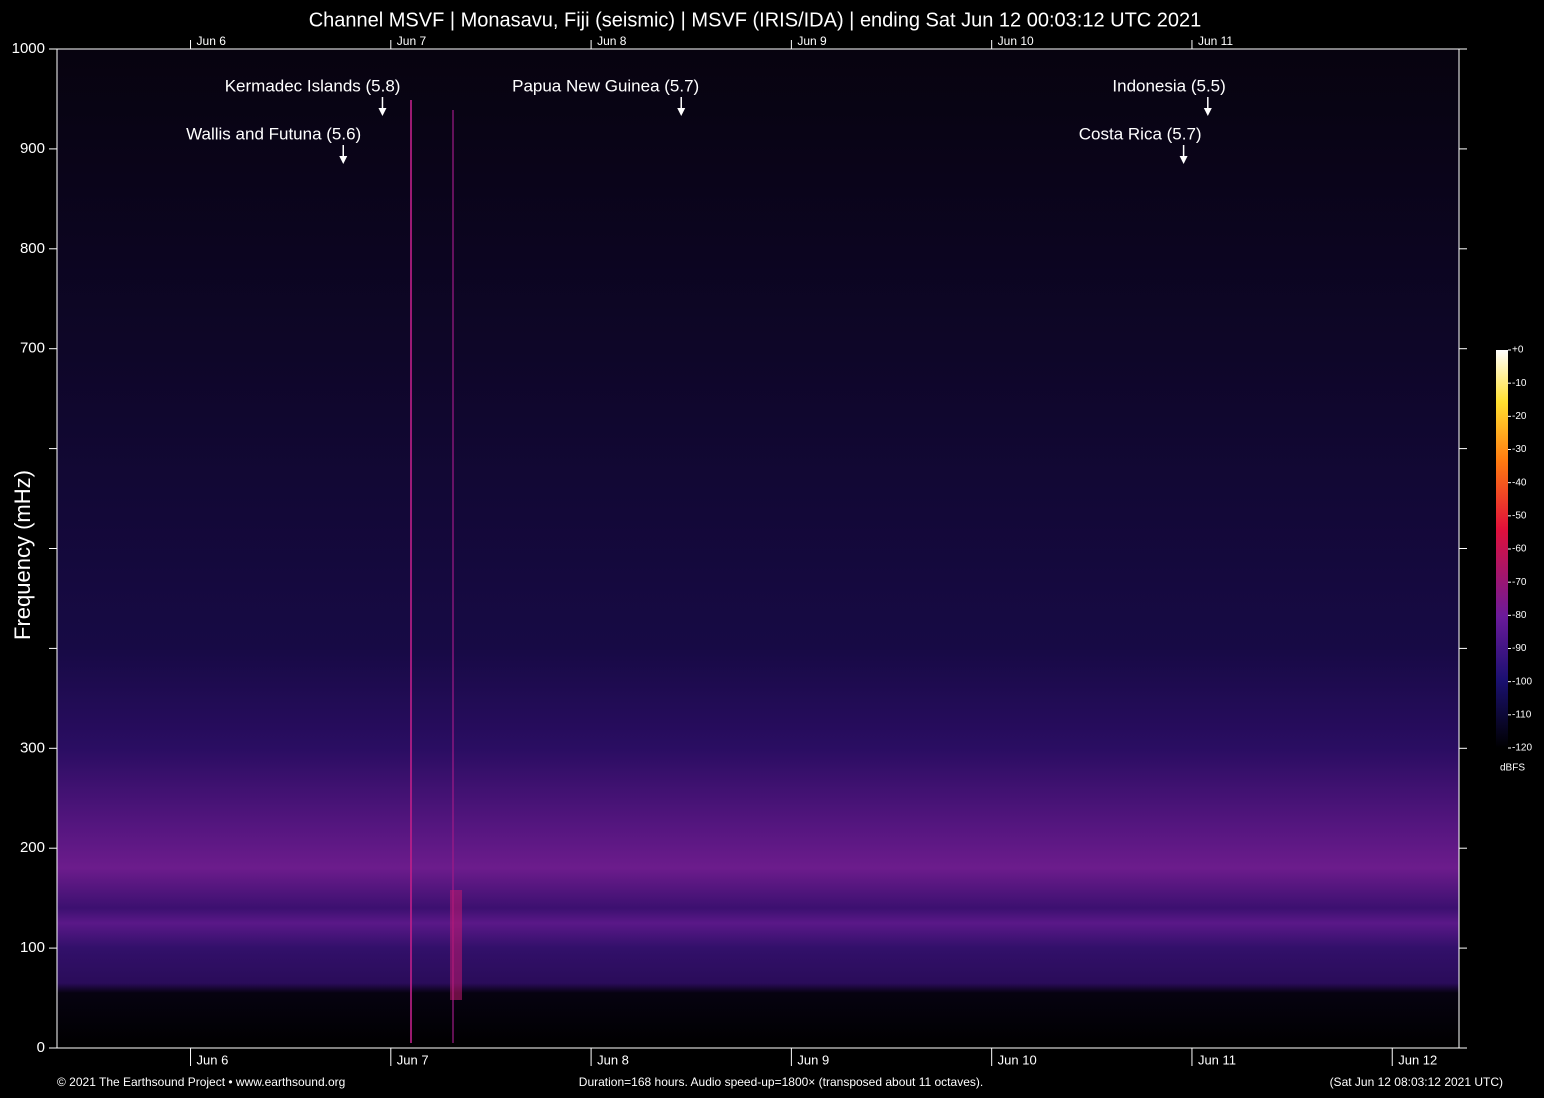 The width and height of the screenshot is (1544, 1098). What do you see at coordinates (1519, 582) in the screenshot?
I see `colorbar-tick-label: -70` at bounding box center [1519, 582].